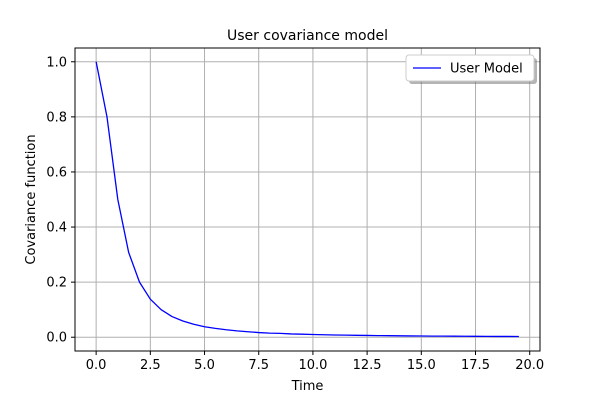  Describe the element at coordinates (56, 228) in the screenshot. I see `y-tick-label: 0.4` at that location.